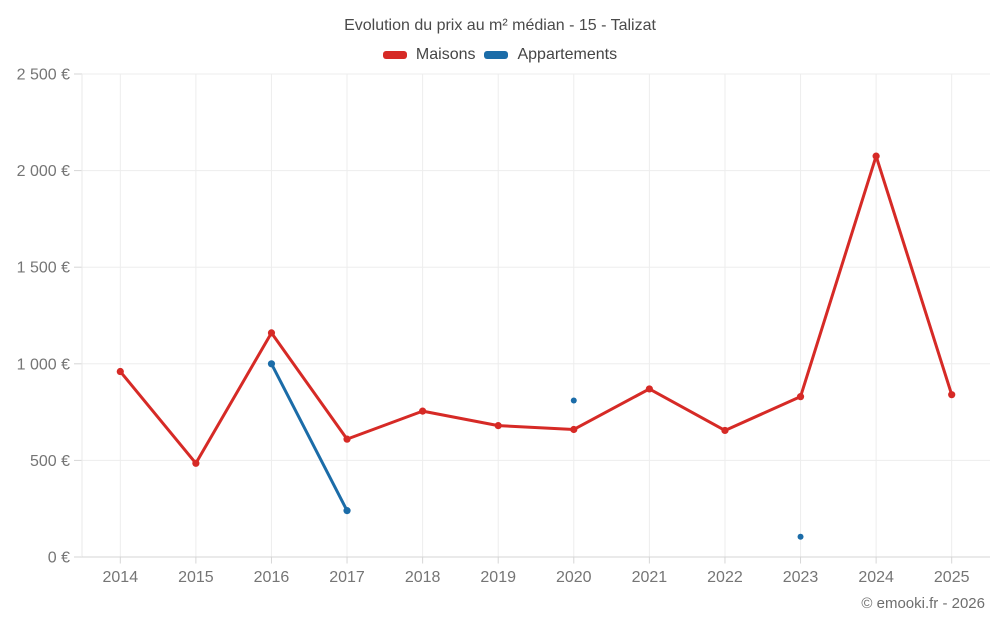 The width and height of the screenshot is (1000, 625). Describe the element at coordinates (272, 577) in the screenshot. I see `x-axis-label-2016: 2016` at that location.